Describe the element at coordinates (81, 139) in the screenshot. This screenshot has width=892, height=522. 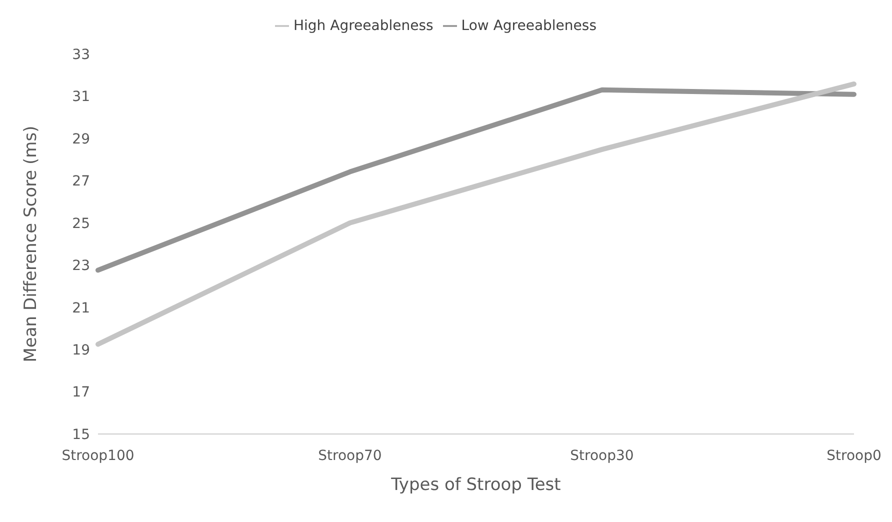
I see `y-tick-label: 29` at that location.